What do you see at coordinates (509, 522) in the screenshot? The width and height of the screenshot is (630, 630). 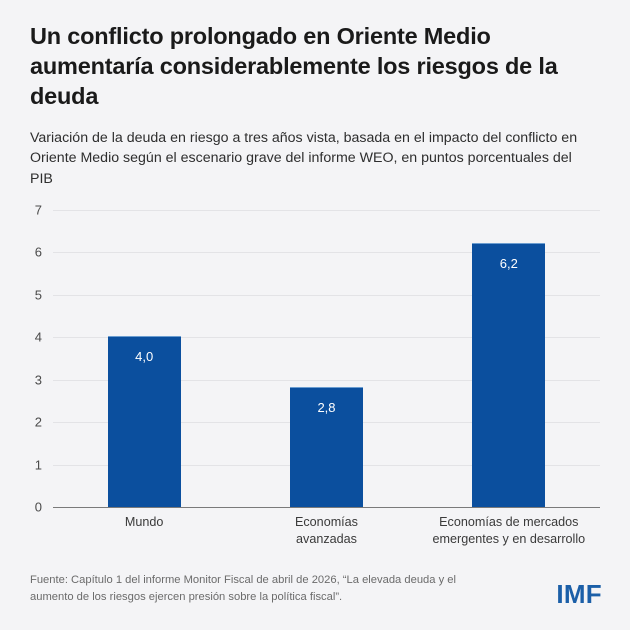 I see `x-axis-label-line: Economías de mercados` at bounding box center [509, 522].